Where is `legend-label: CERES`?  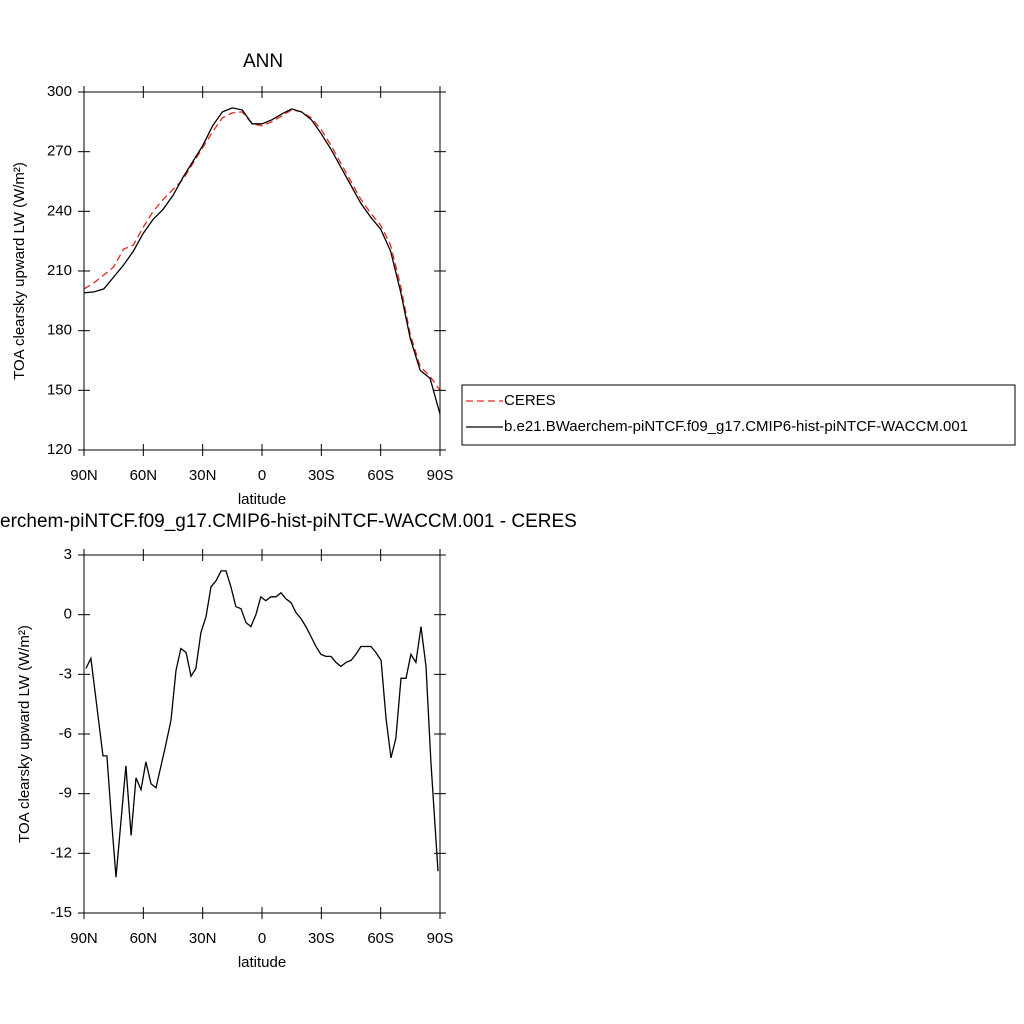
legend-label: CERES is located at coordinates (530, 400).